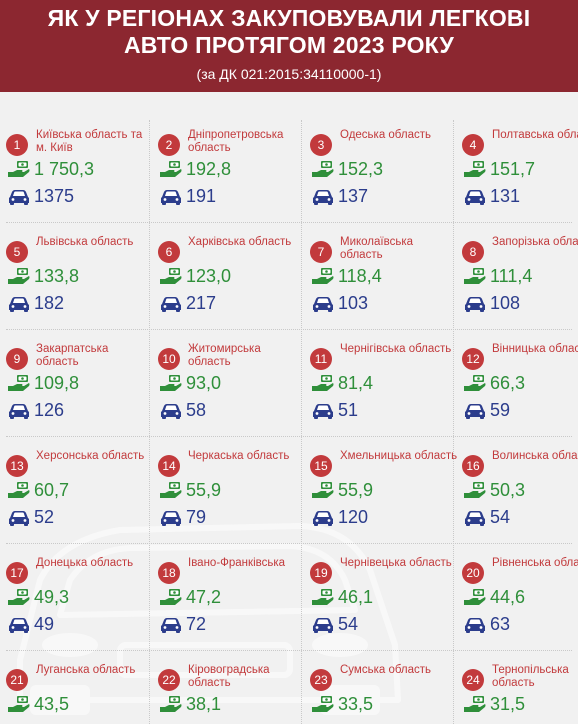 This screenshot has height=724, width=578. What do you see at coordinates (381, 598) in the screenshot?
I see `region-card: 19 Чернівецька область 46,1 54` at bounding box center [381, 598].